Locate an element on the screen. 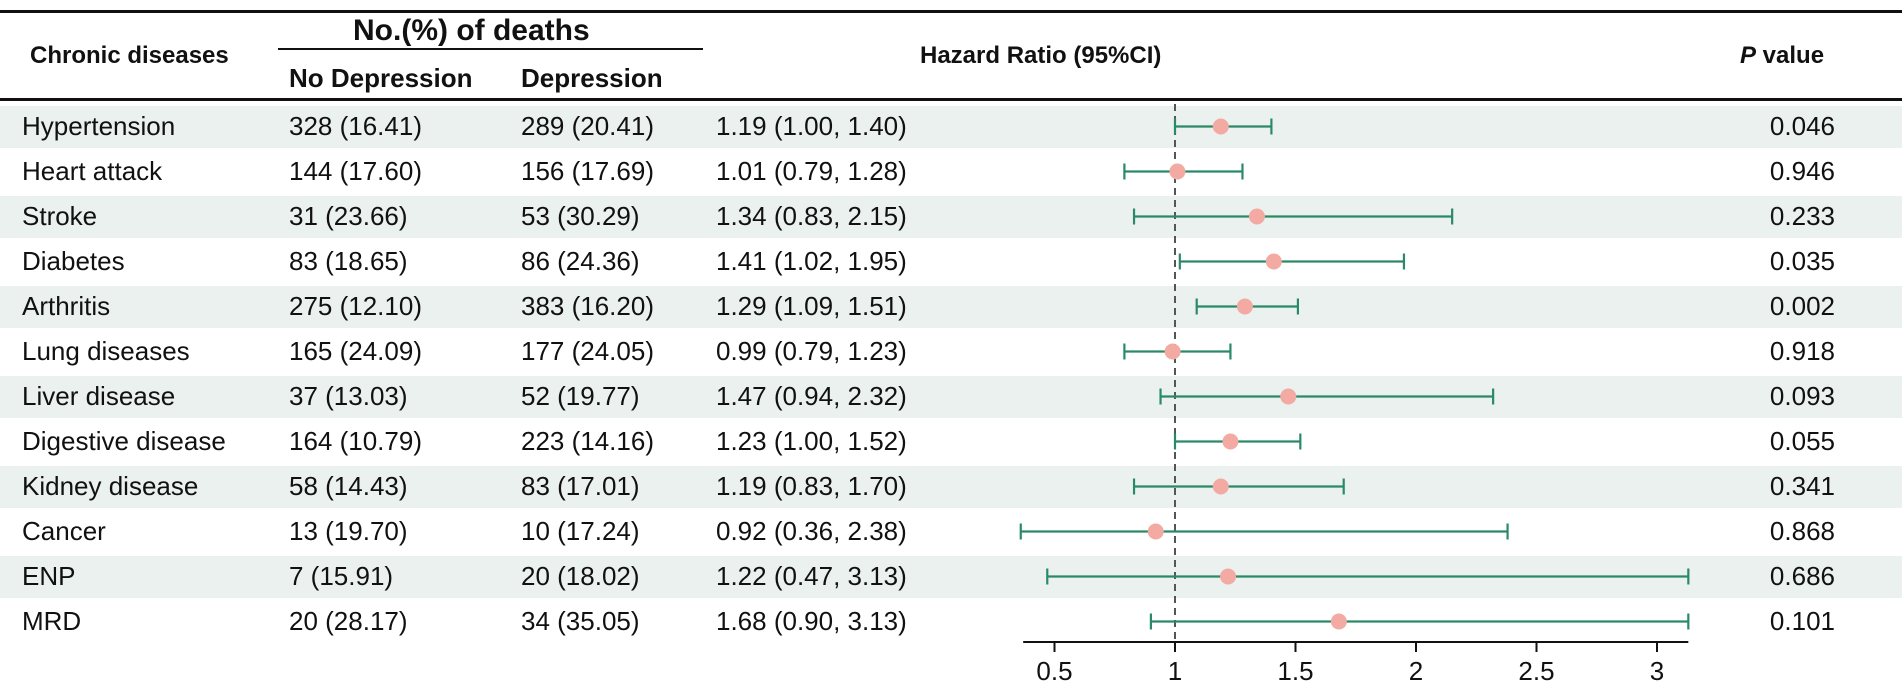 The image size is (1902, 694). cell-disease: Liver disease is located at coordinates (99, 396).